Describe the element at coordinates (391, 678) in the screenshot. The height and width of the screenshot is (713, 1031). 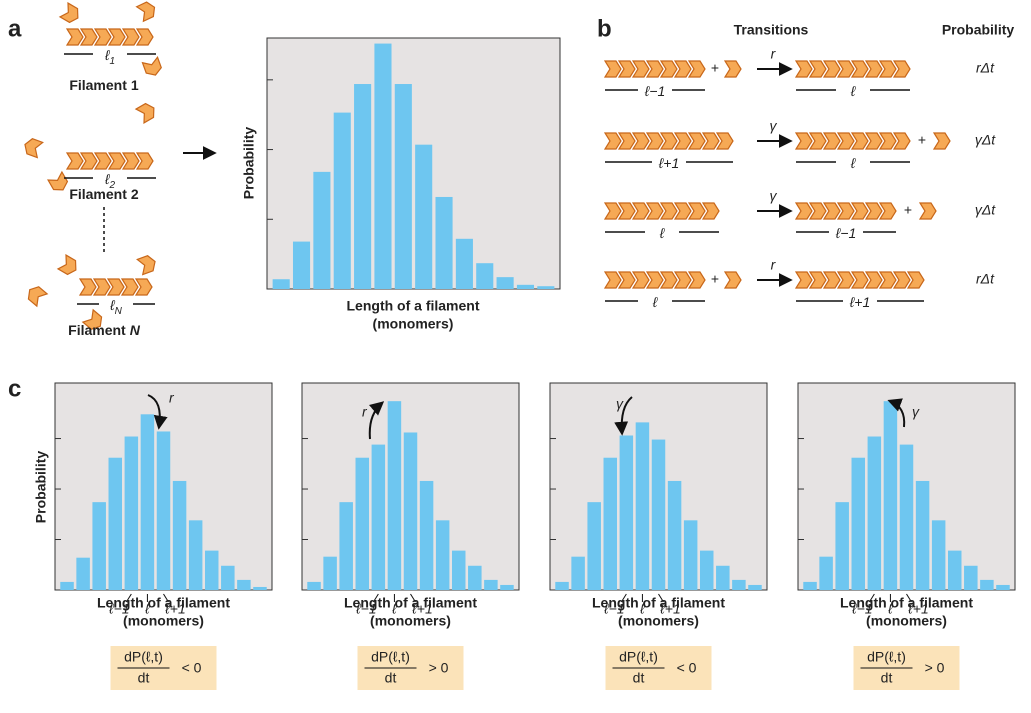
I see `formula-denominator: dt` at that location.